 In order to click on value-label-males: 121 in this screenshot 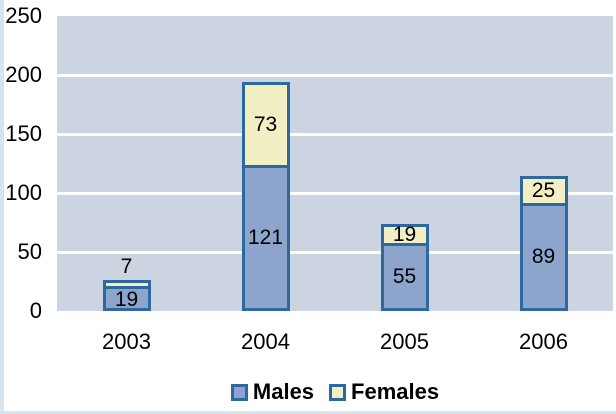, I will do `click(265, 238)`.